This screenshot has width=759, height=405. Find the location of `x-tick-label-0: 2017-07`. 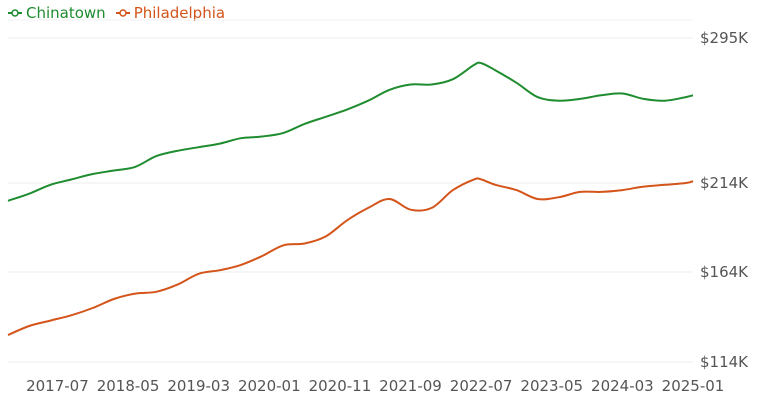

x-tick-label-0: 2017-07 is located at coordinates (57, 386).